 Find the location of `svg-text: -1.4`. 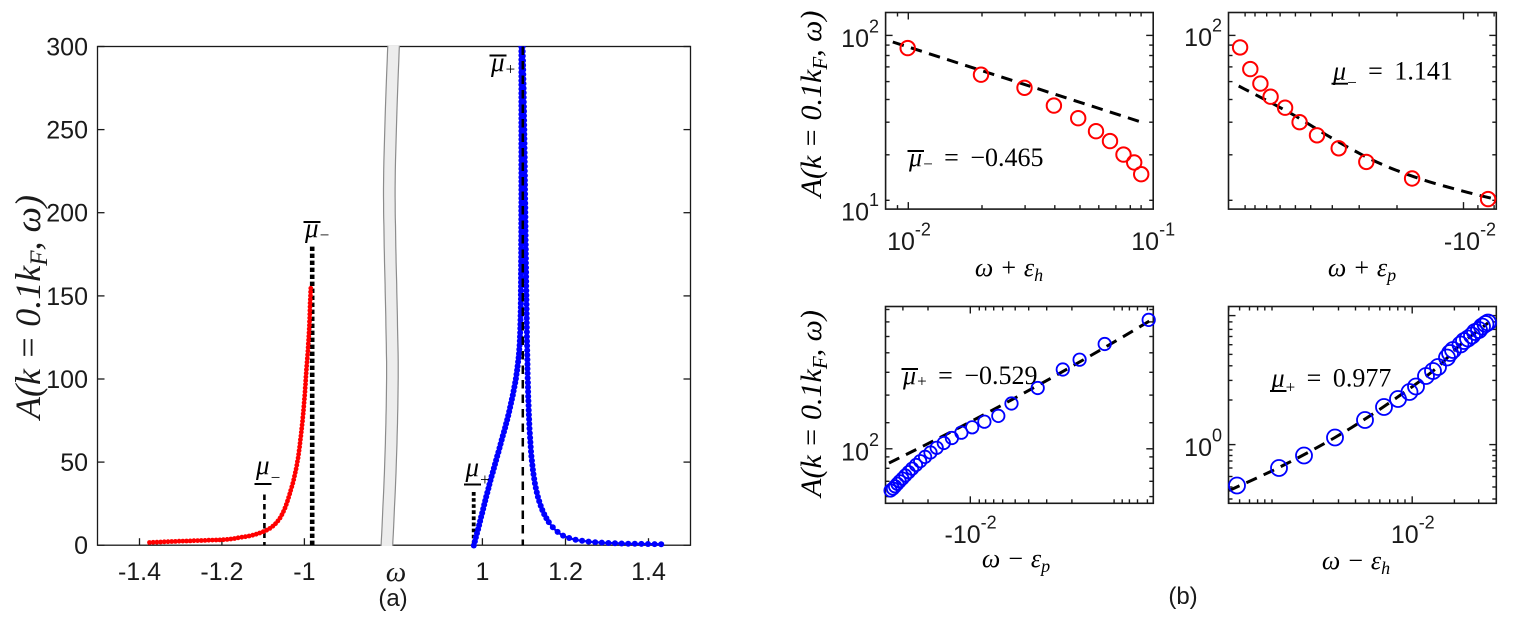

svg-text: -1.4 is located at coordinates (139, 572).